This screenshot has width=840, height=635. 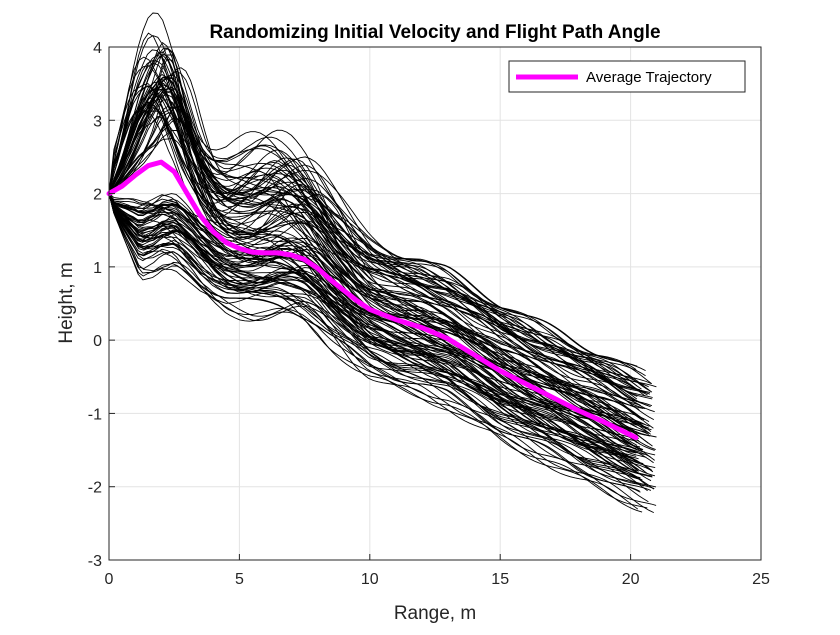 I want to click on x-tick-label: 0, so click(x=109, y=579).